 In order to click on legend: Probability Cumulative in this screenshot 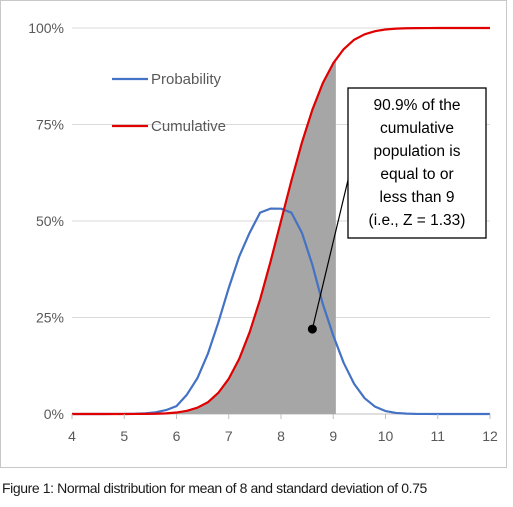, I will do `click(169, 103)`.